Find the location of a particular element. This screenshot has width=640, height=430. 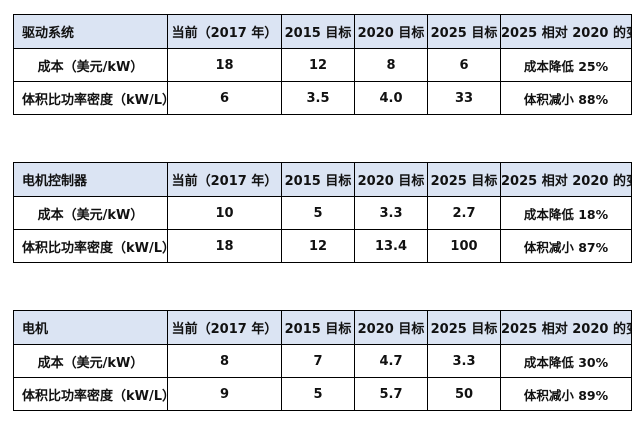

table-title: 电机 is located at coordinates (90, 327).